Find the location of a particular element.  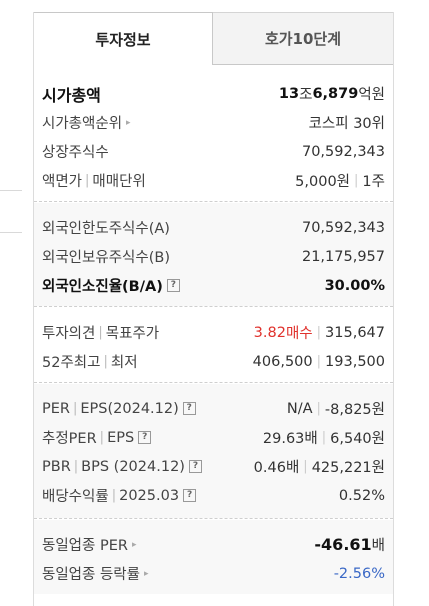

dividend-label: 배당수익률 | 2025.03? is located at coordinates (119, 495).